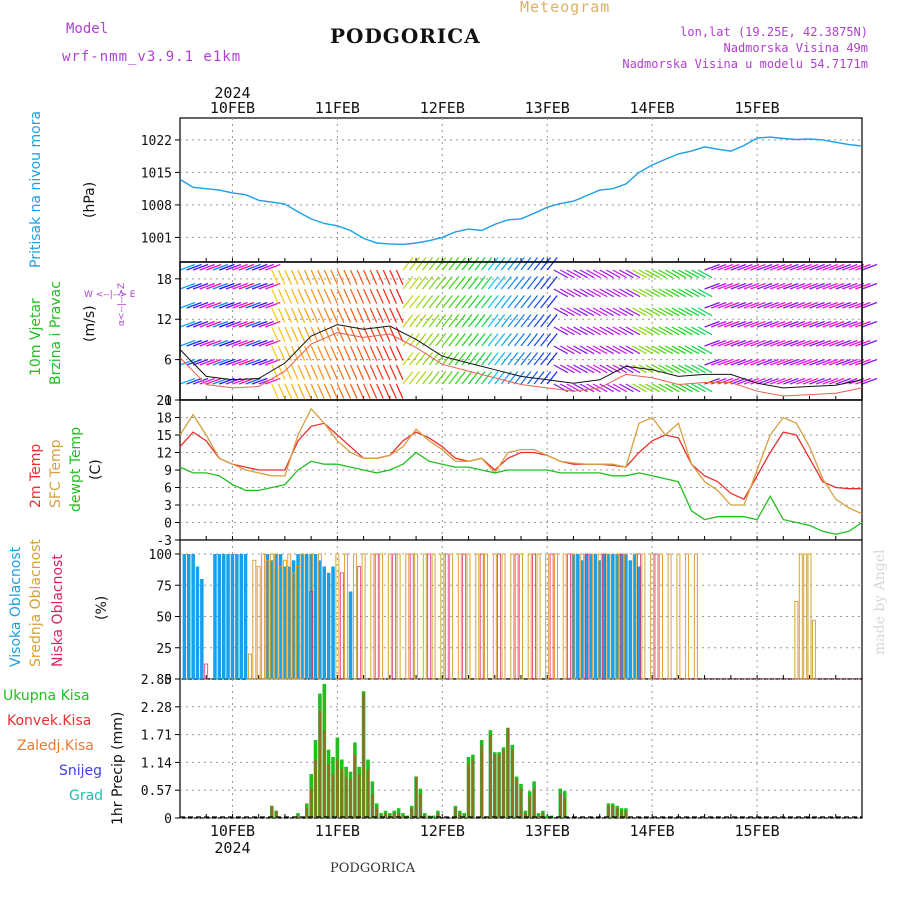 The image size is (900, 900). Describe the element at coordinates (232, 831) in the screenshot. I see `bottom-day-label: 10FEB` at that location.